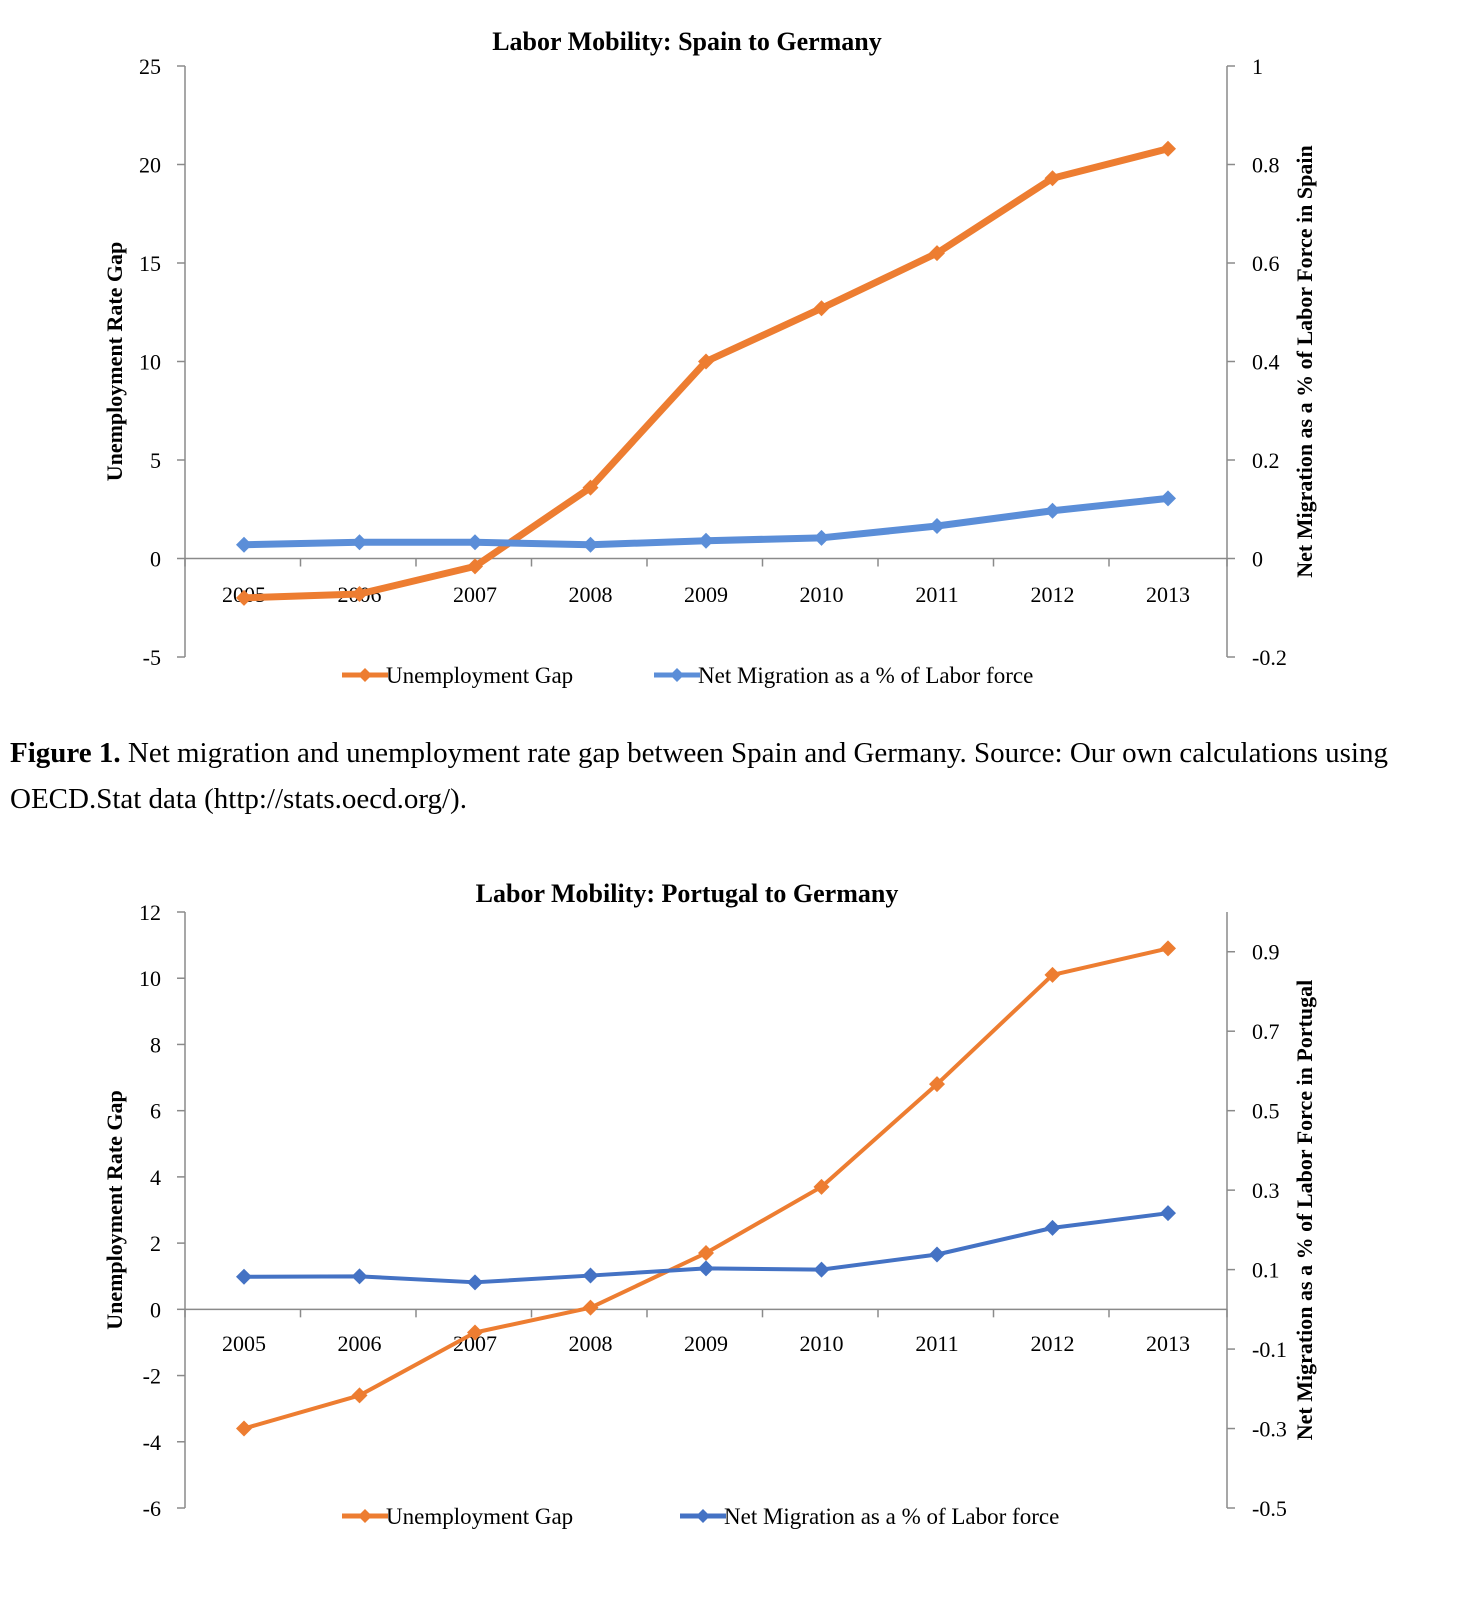 The width and height of the screenshot is (1470, 1604). What do you see at coordinates (152, 1442) in the screenshot?
I see `left-tick-label: -4` at bounding box center [152, 1442].